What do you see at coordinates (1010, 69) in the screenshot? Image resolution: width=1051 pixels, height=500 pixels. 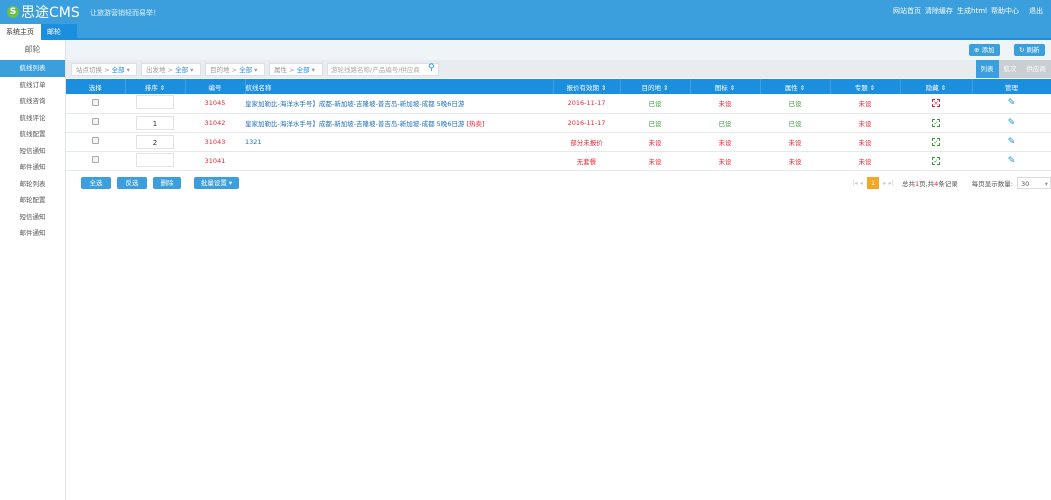 I see `view-voyage: 航次` at bounding box center [1010, 69].